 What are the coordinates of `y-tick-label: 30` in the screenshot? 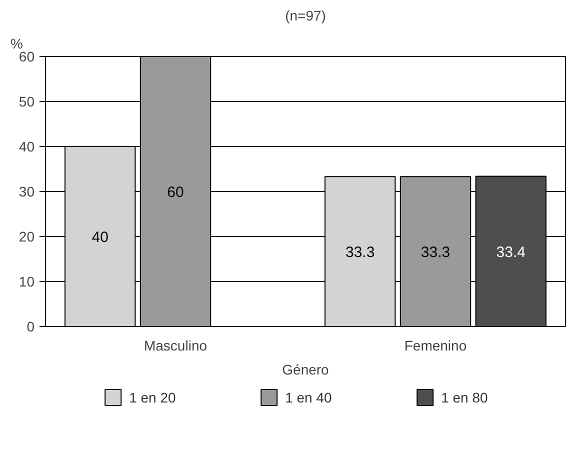 It's located at (26, 192).